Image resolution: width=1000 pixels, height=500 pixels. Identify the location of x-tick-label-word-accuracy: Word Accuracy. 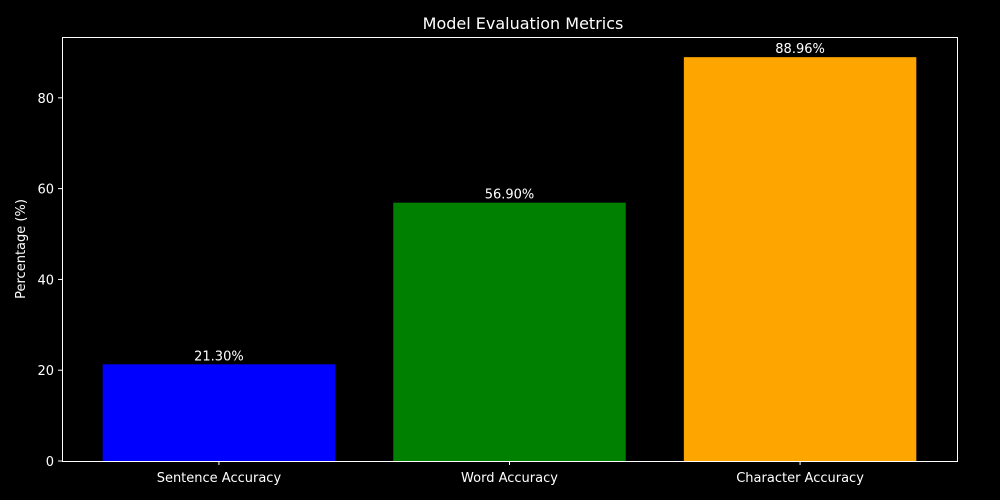
(509, 478).